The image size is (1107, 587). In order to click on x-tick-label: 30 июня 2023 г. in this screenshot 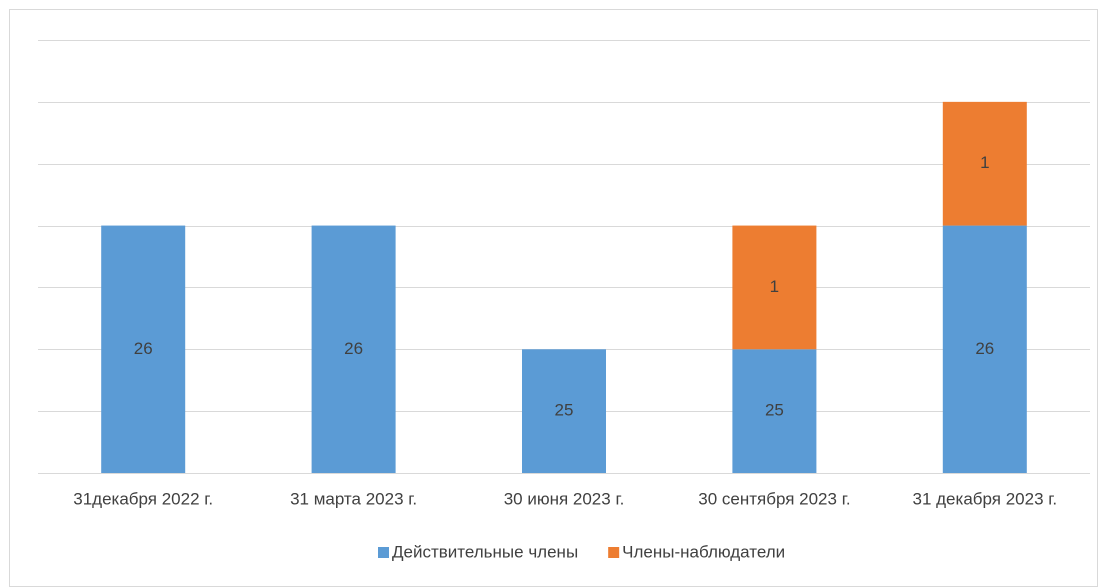, I will do `click(564, 498)`.